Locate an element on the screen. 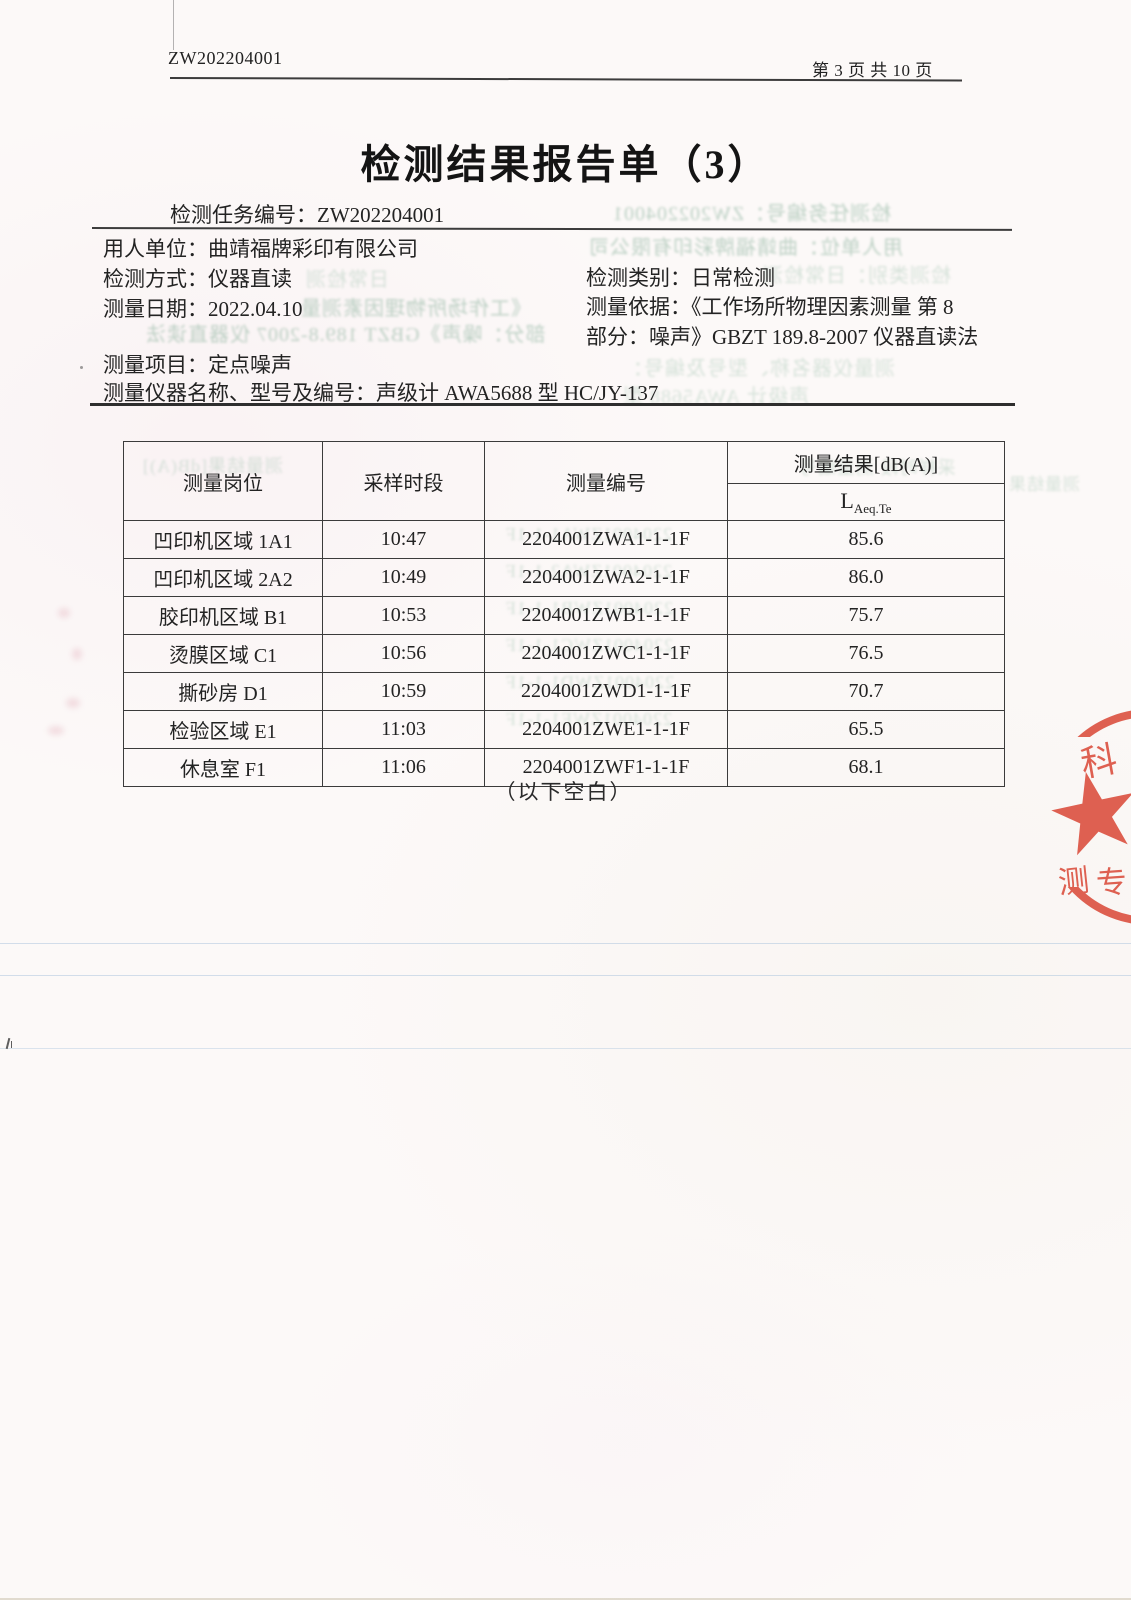  task-number-label: 检测任务编号： is located at coordinates (243, 215).